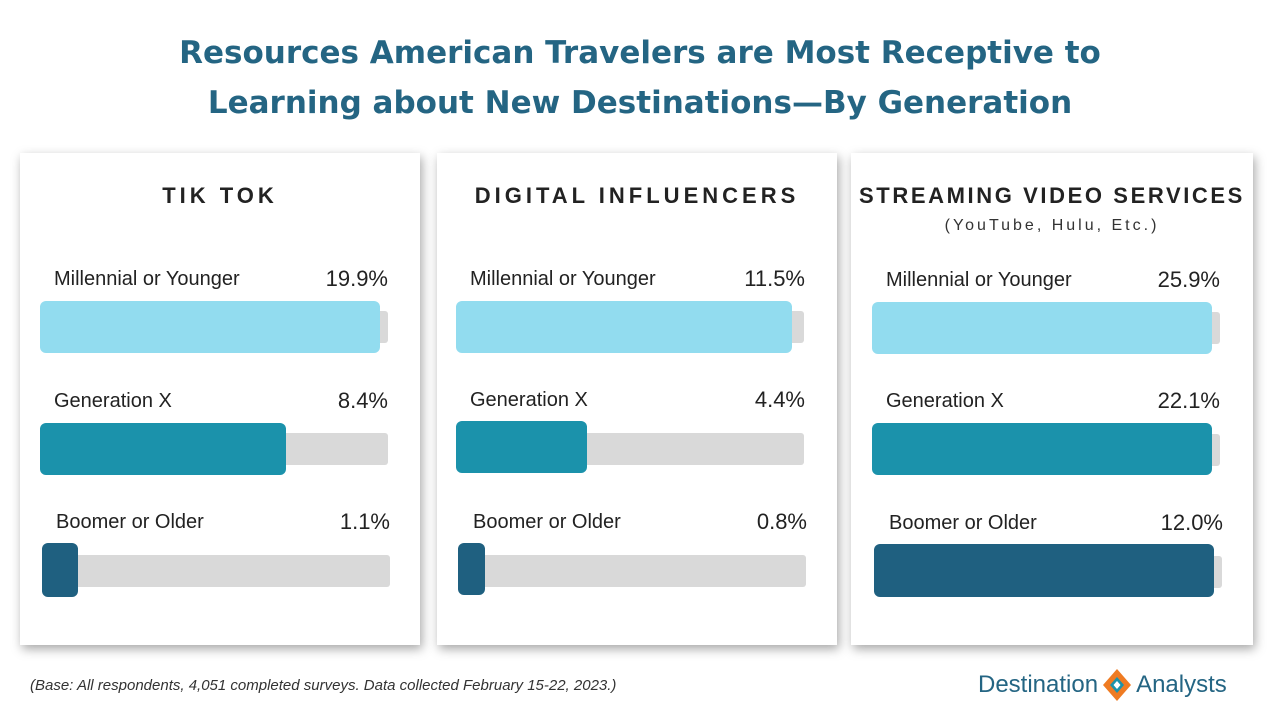  Describe the element at coordinates (356, 278) in the screenshot. I see `value-label: 19.9%` at that location.